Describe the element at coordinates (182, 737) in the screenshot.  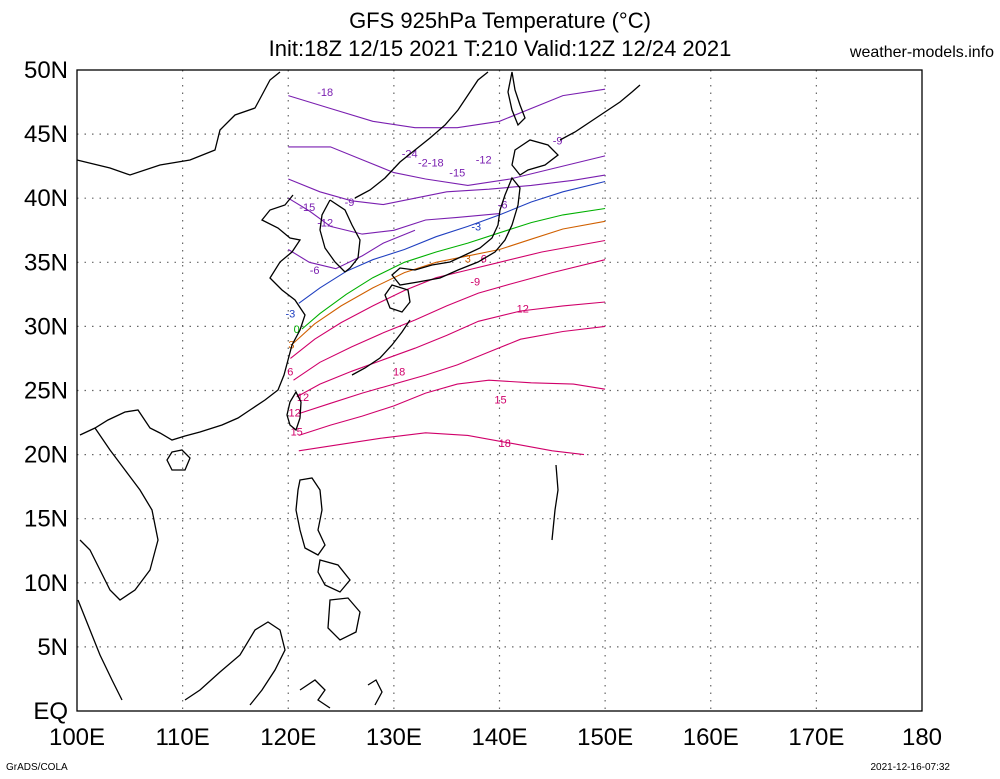
I see `lon-label: 110E` at that location.